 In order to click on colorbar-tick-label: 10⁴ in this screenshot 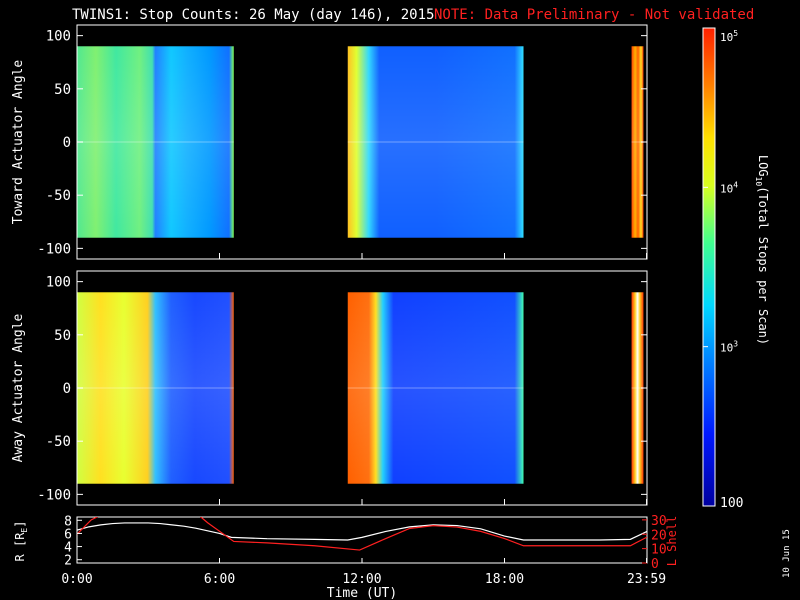, I will do `click(729, 187)`.